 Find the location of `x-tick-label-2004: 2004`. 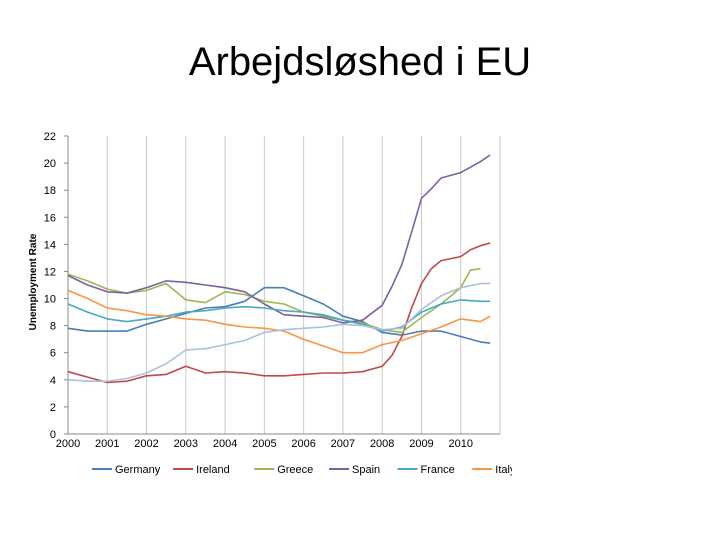

x-tick-label-2004: 2004 is located at coordinates (225, 444).